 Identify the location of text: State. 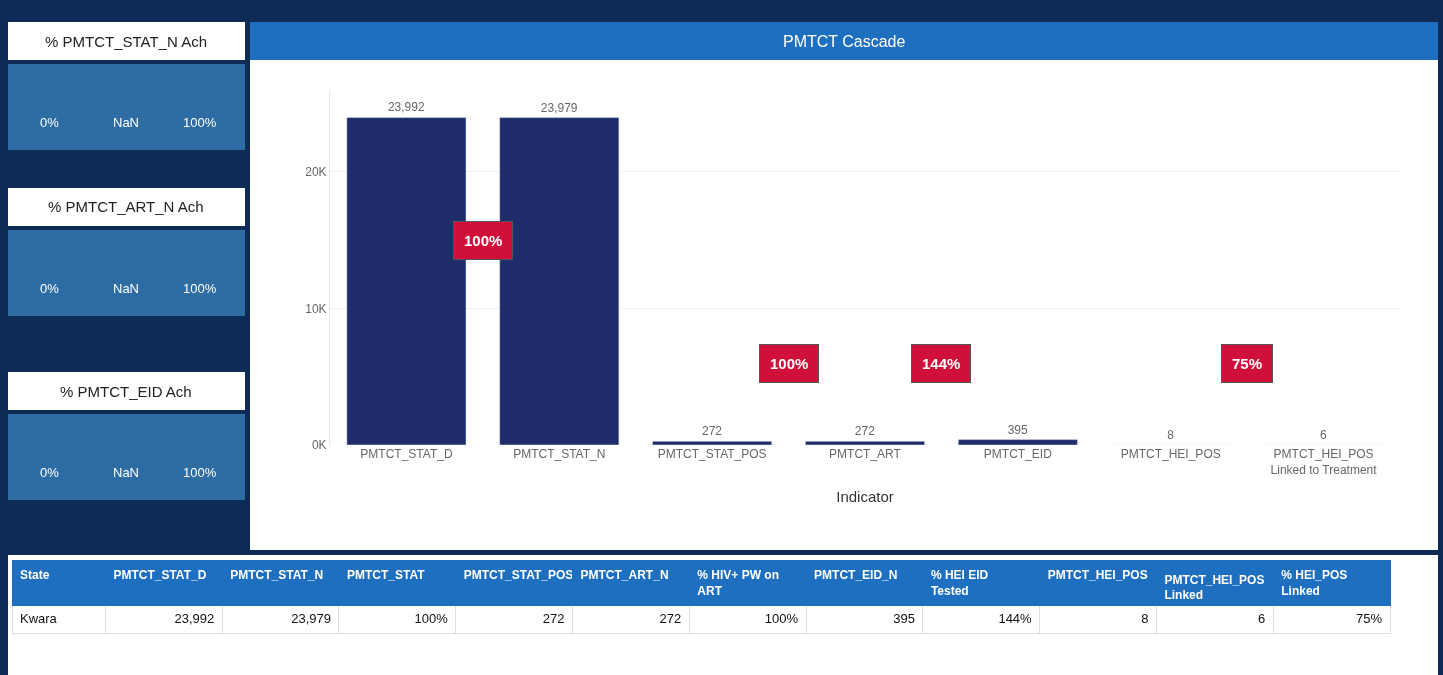
(35, 575).